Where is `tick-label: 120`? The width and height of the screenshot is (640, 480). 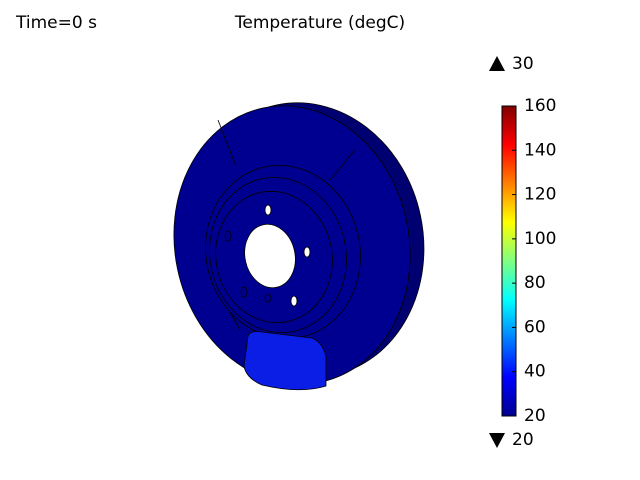
tick-label: 120 is located at coordinates (540, 195).